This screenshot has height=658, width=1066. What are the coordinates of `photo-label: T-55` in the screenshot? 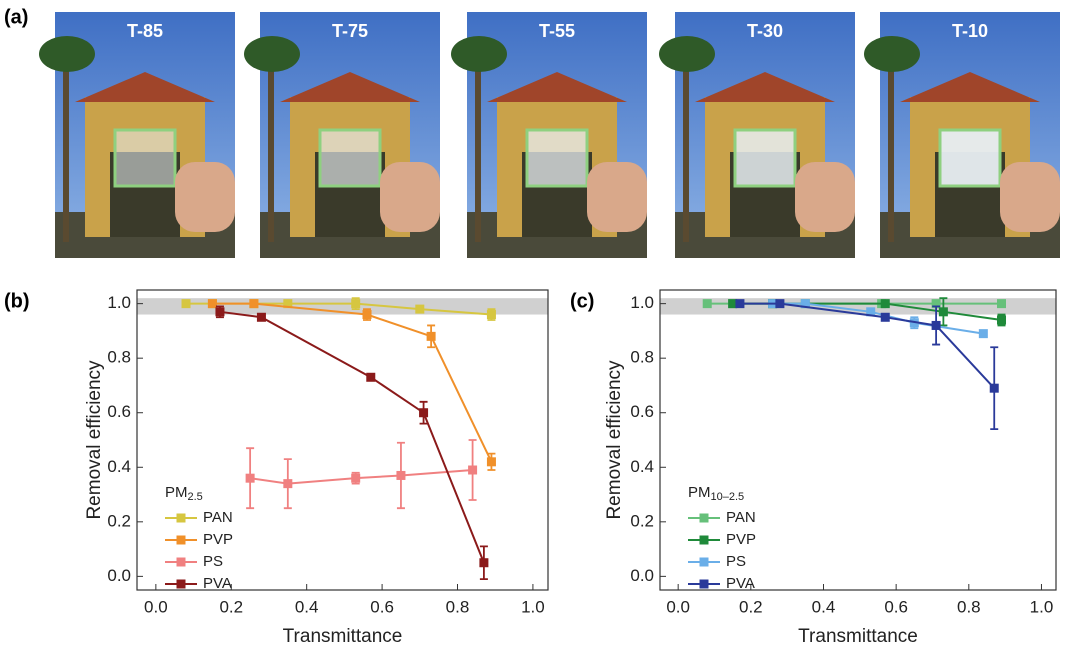 It's located at (557, 31).